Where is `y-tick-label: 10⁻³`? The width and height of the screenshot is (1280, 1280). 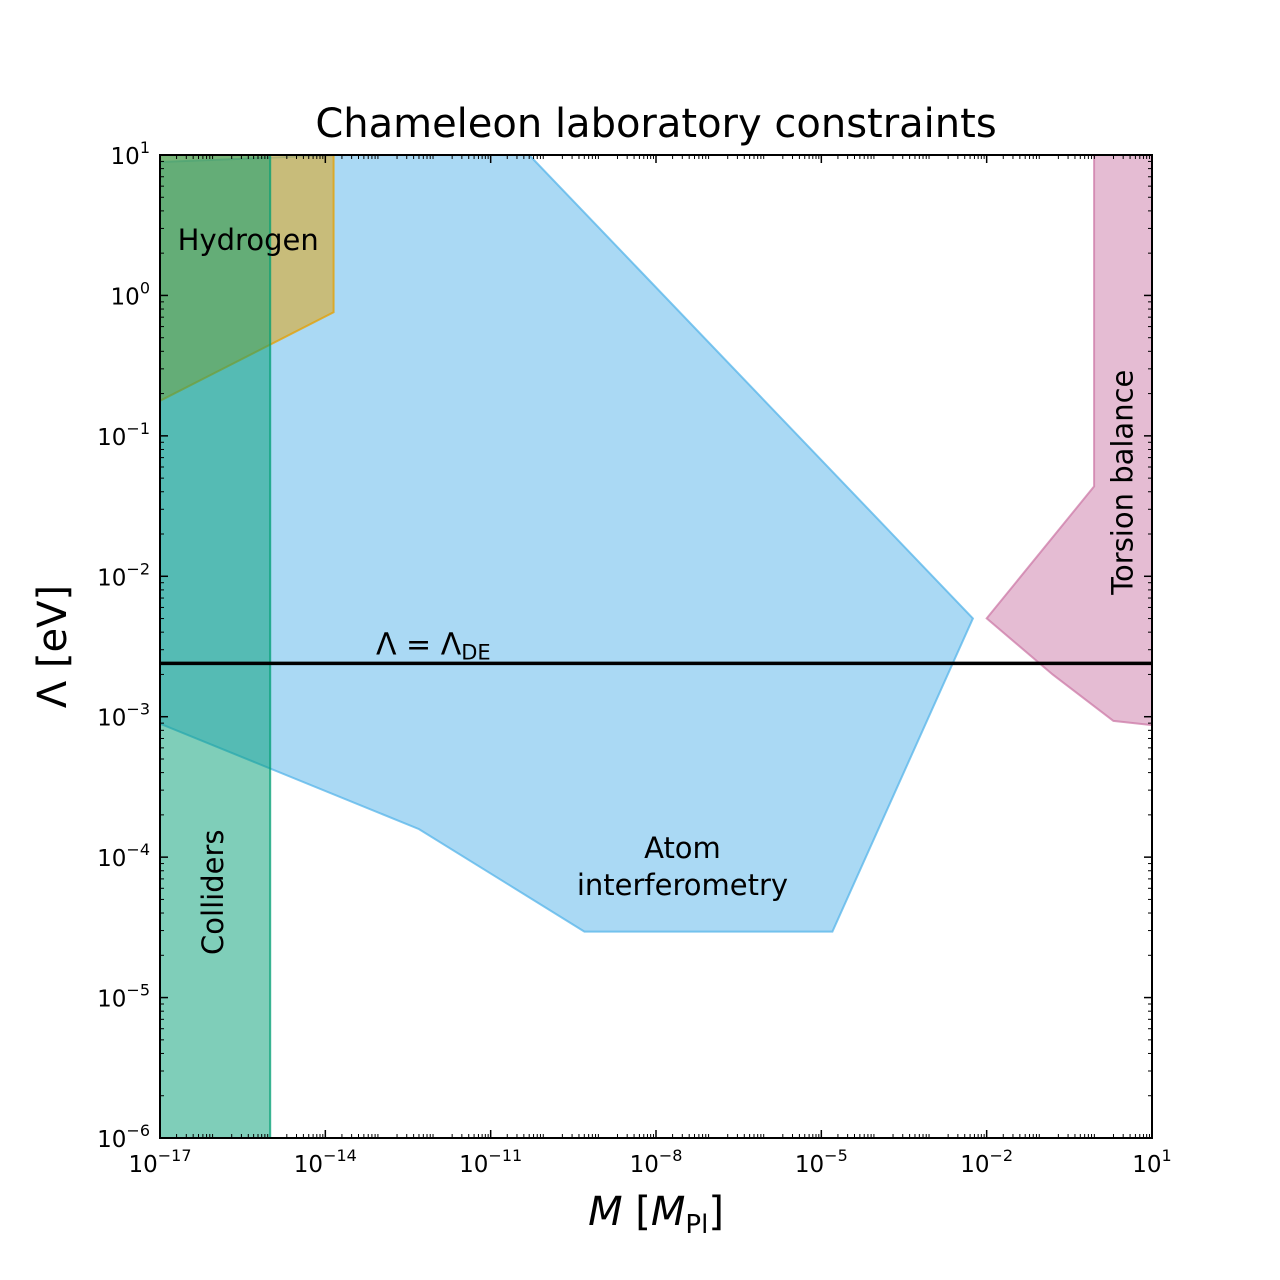 y-tick-label: 10⁻³ is located at coordinates (123, 716).